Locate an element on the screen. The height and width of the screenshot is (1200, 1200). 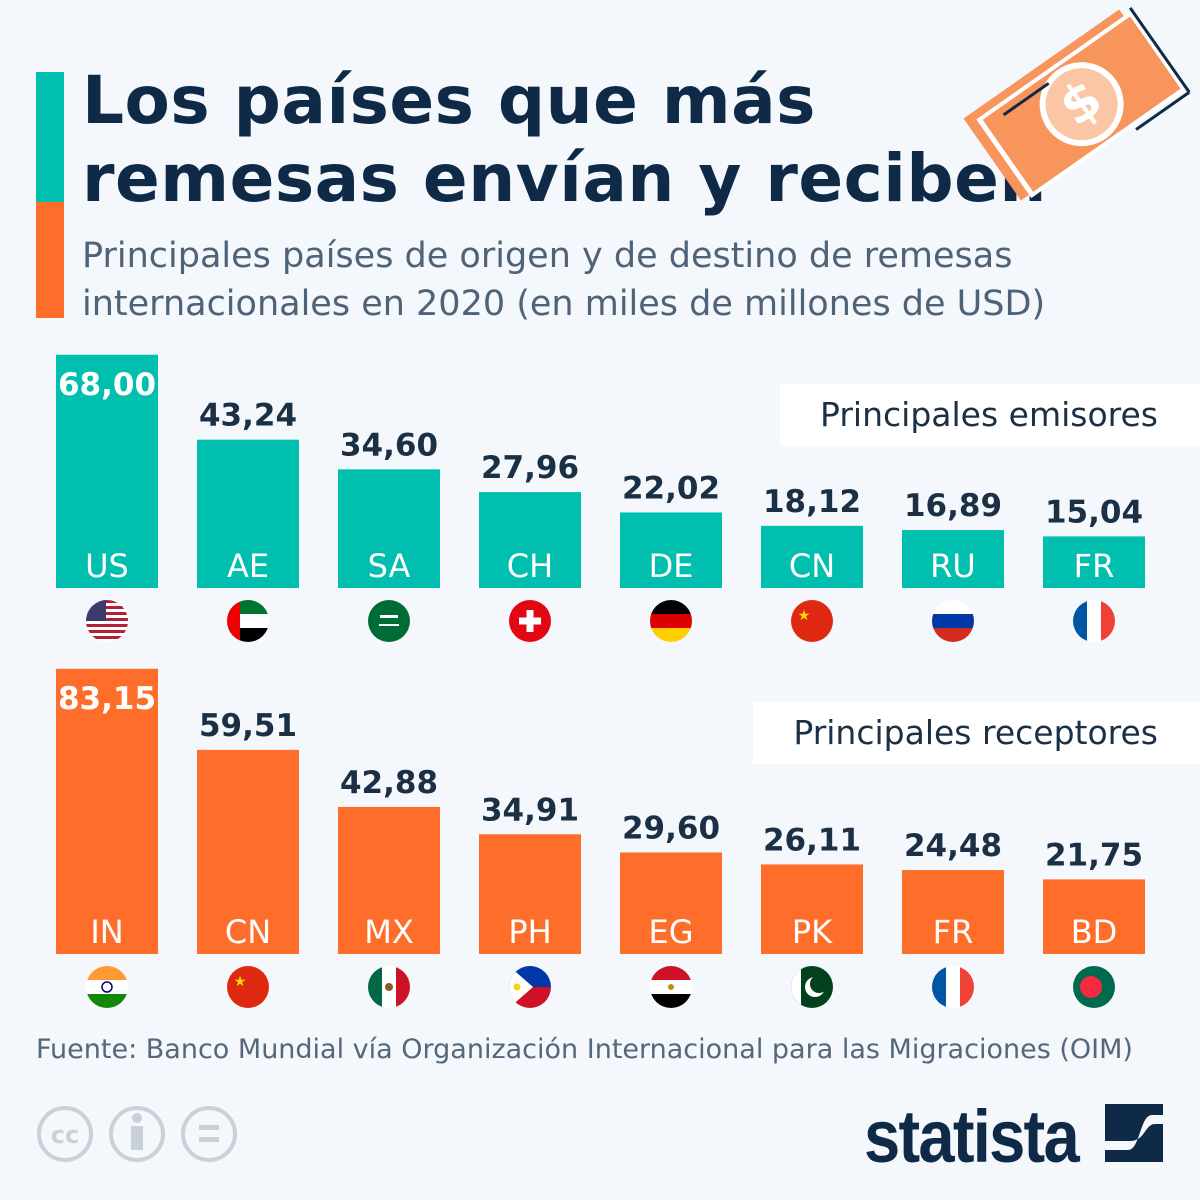
bar-group-PK: 26,11 PK is located at coordinates (812, 915).